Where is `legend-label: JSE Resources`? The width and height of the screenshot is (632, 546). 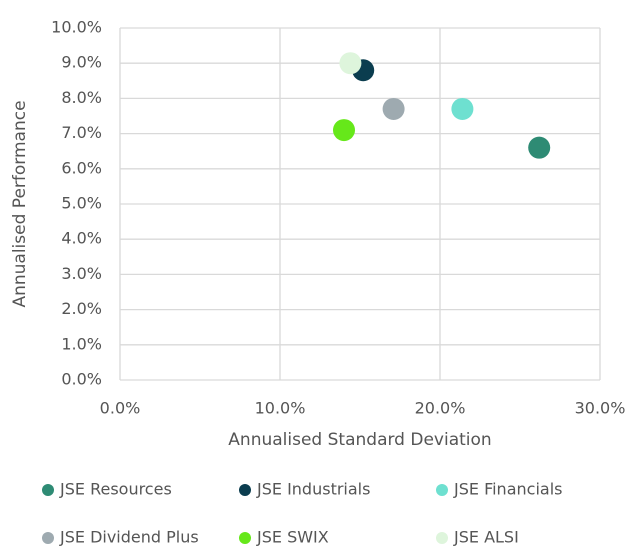
legend-label: JSE Resources is located at coordinates (115, 489).